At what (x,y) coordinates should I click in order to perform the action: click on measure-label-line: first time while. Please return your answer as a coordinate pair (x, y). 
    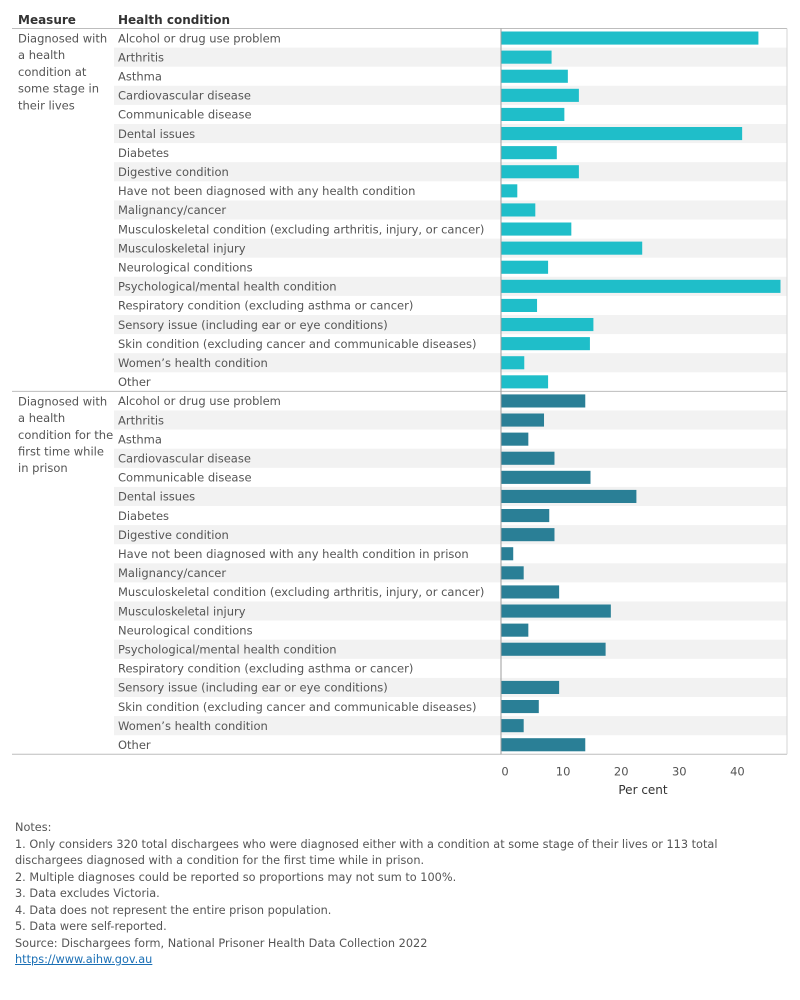
    Looking at the image, I should click on (61, 452).